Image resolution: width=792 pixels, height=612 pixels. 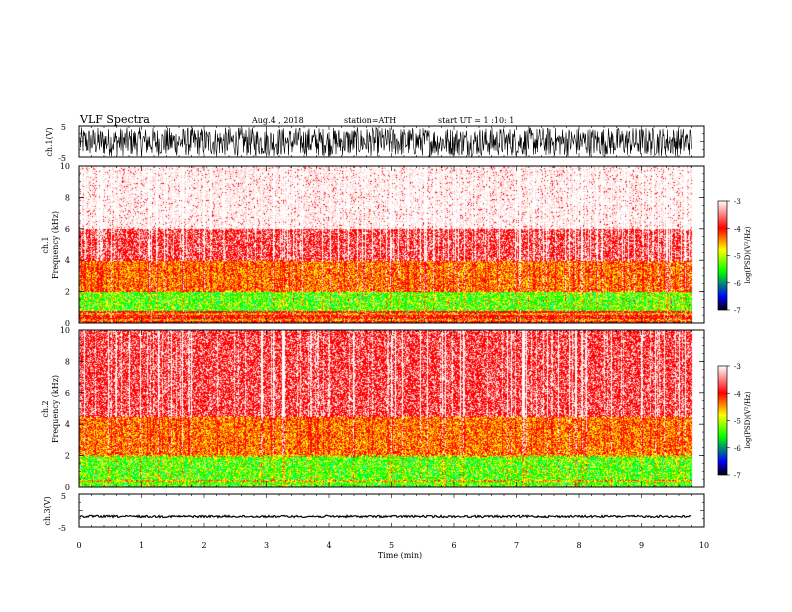 I want to click on ch1-waveform-ylabel: ch.1(V), so click(x=49, y=141).